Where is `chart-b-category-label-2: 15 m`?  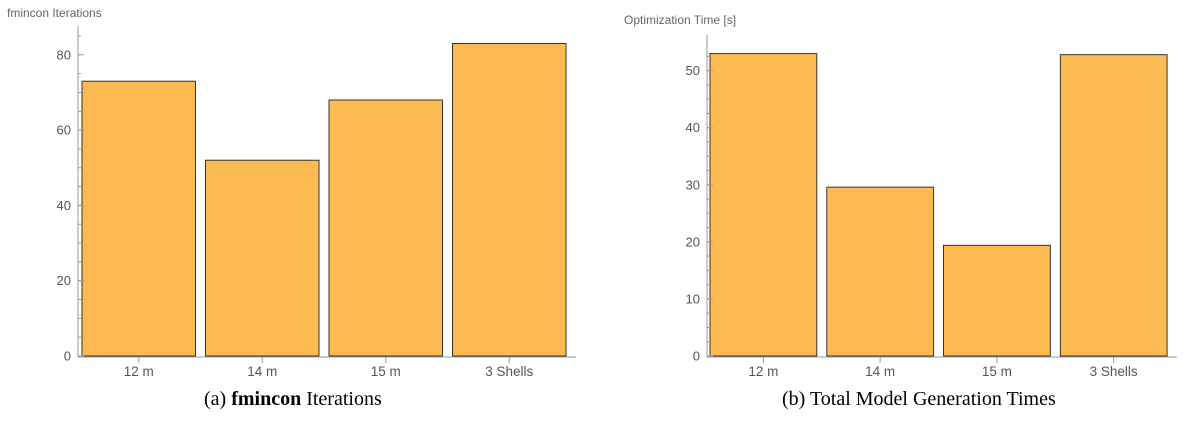
chart-b-category-label-2: 15 m is located at coordinates (997, 371).